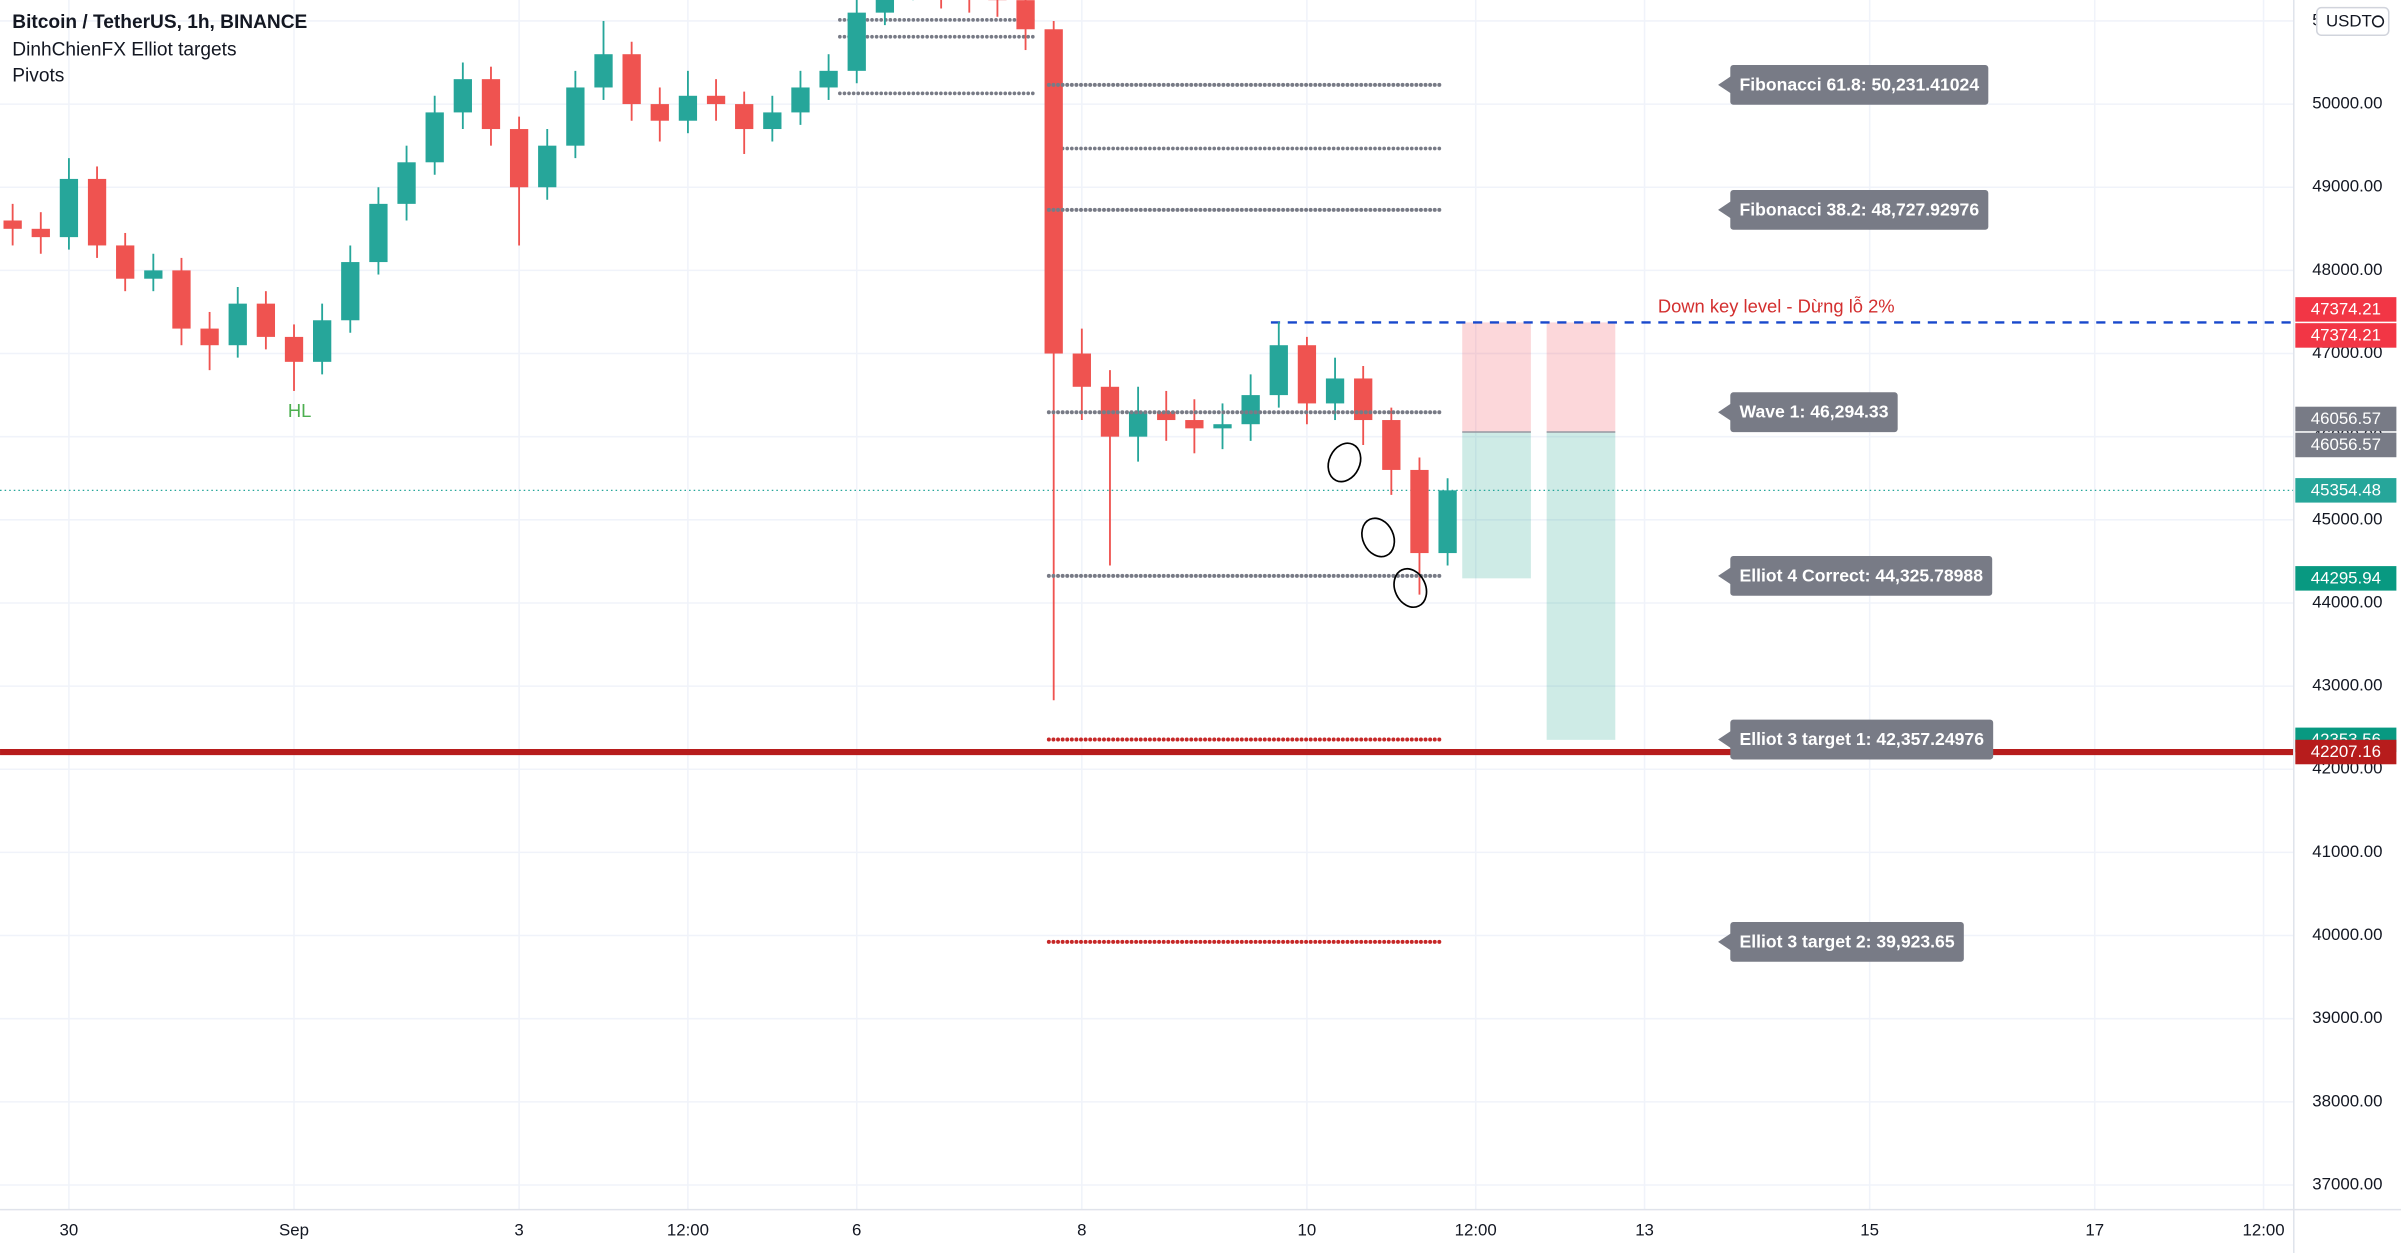 This screenshot has width=2401, height=1253. I want to click on y-tick-label: 38000.00, so click(2347, 1100).